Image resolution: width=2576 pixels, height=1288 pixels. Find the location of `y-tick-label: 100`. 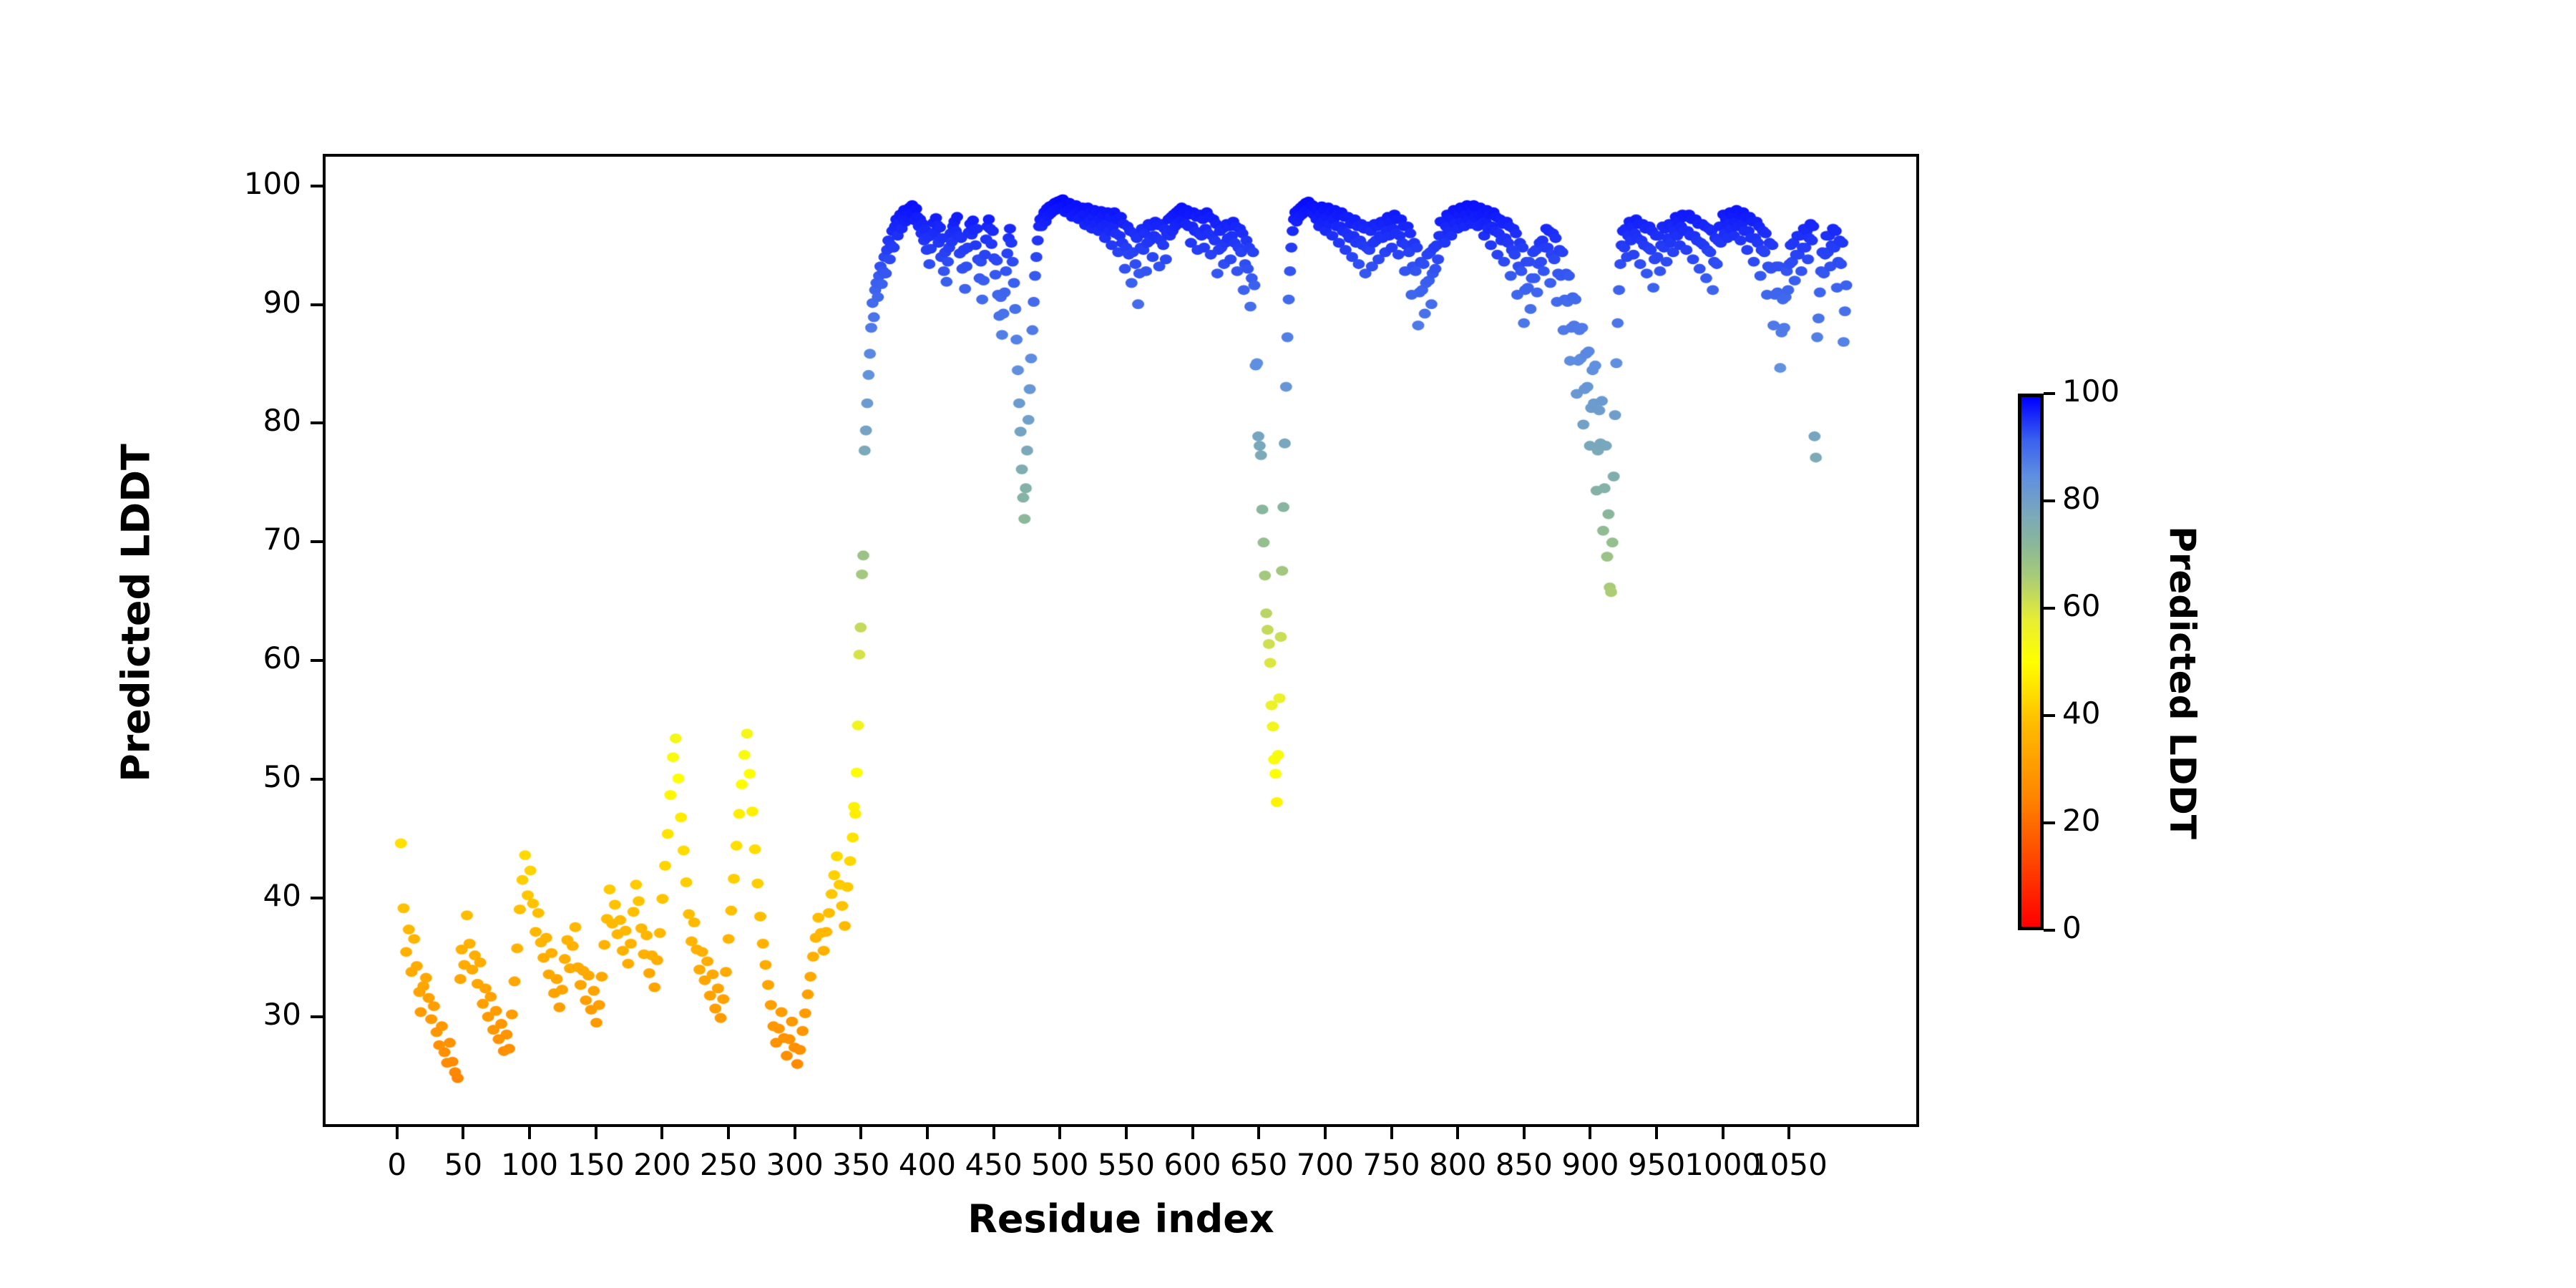

y-tick-label: 100 is located at coordinates (272, 183).